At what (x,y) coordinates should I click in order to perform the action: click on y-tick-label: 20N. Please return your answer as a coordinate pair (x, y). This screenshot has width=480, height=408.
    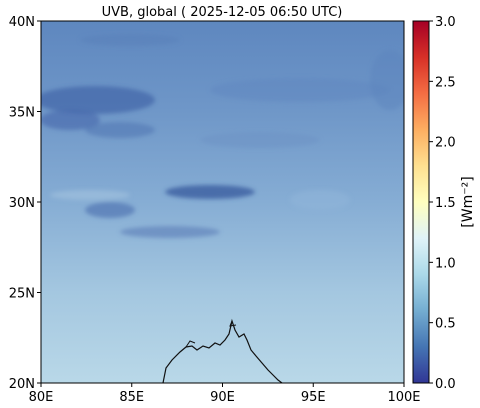
    Looking at the image, I should click on (22, 384).